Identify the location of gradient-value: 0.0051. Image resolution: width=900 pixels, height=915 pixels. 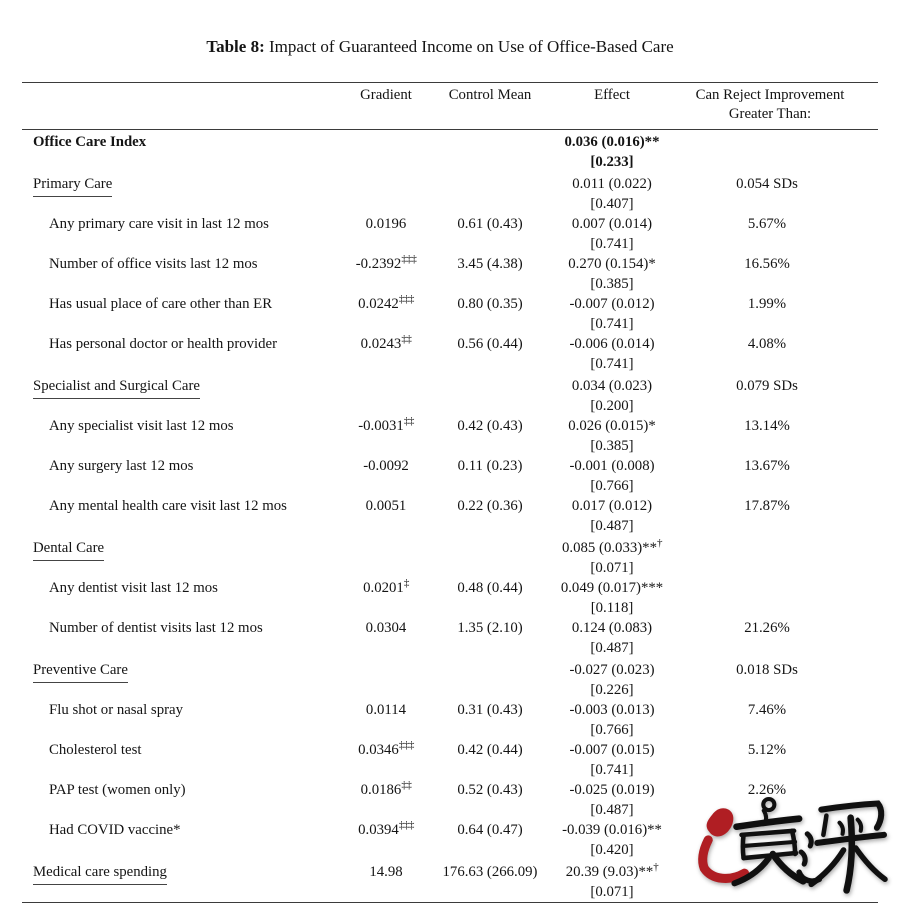
(386, 506).